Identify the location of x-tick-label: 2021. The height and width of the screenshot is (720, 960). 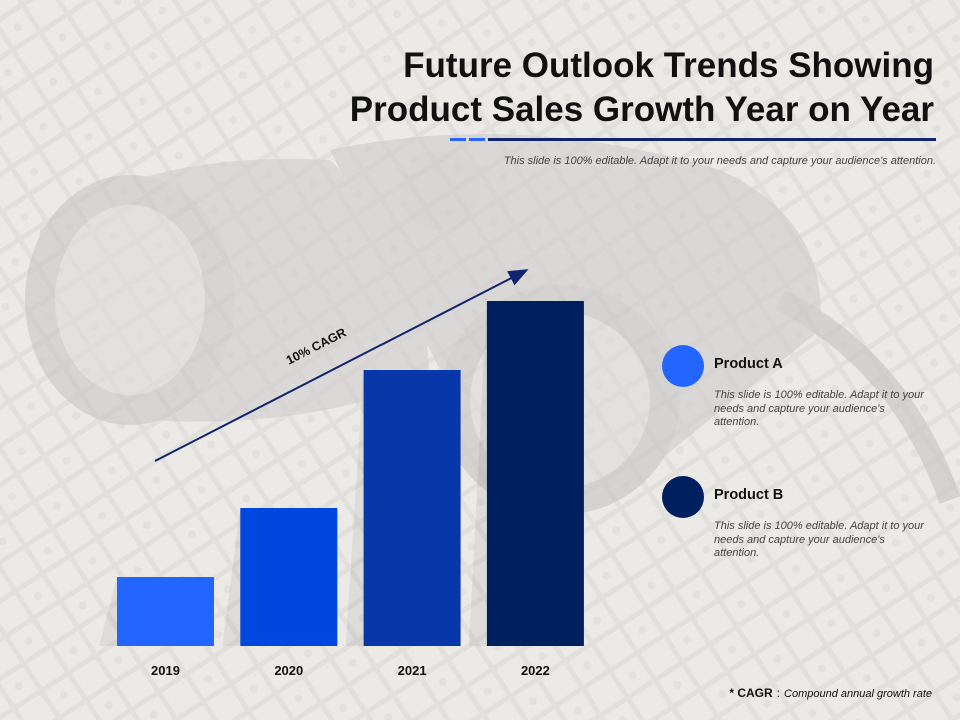
(412, 670).